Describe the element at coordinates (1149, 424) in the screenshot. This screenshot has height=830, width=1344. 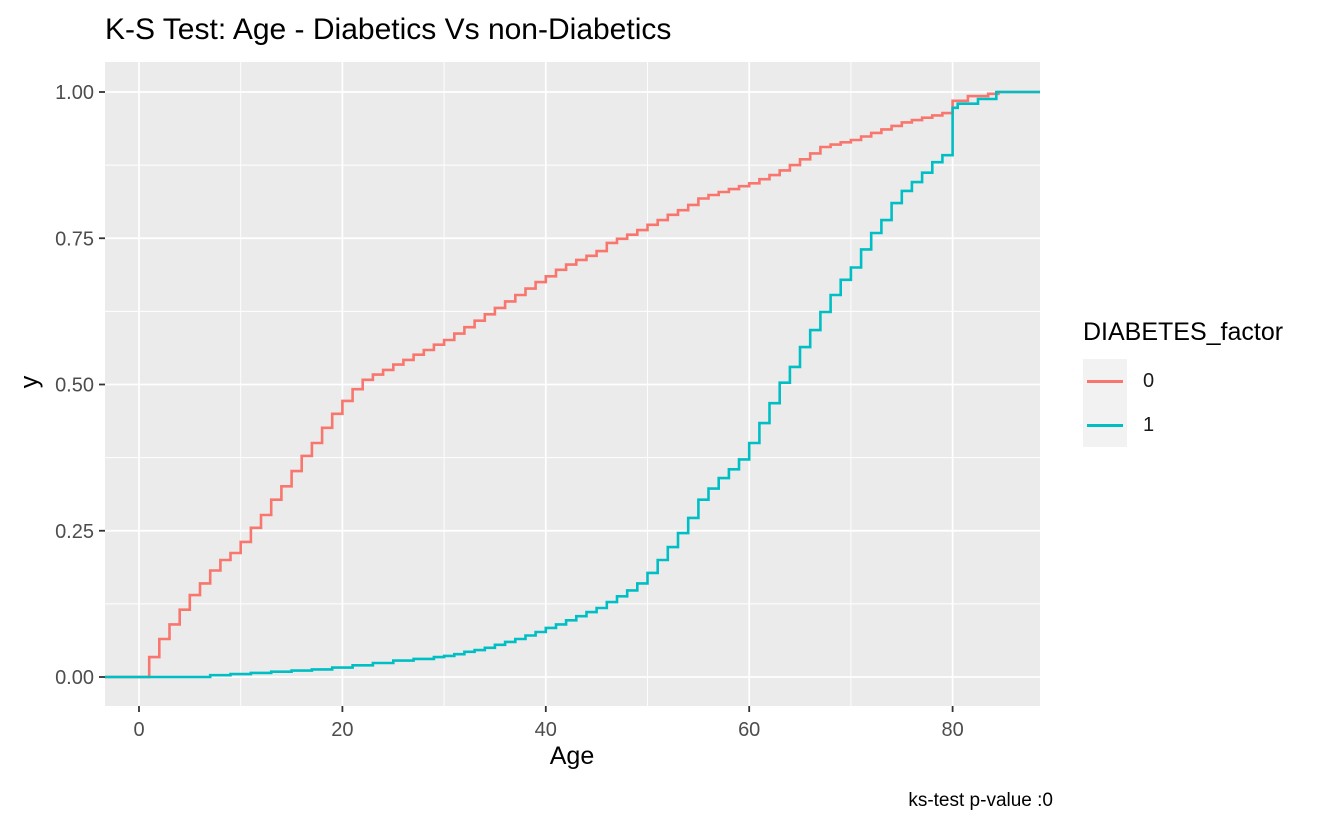
I see `legend-label-1: 1` at that location.